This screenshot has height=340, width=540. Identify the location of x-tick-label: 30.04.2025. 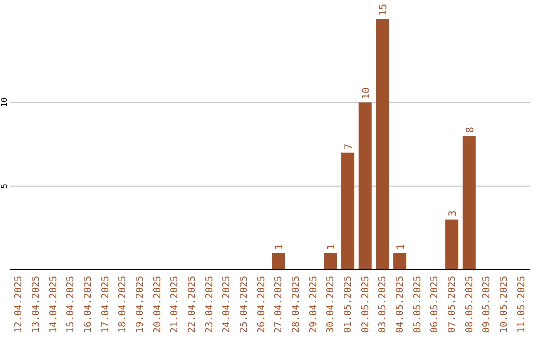
(331, 305).